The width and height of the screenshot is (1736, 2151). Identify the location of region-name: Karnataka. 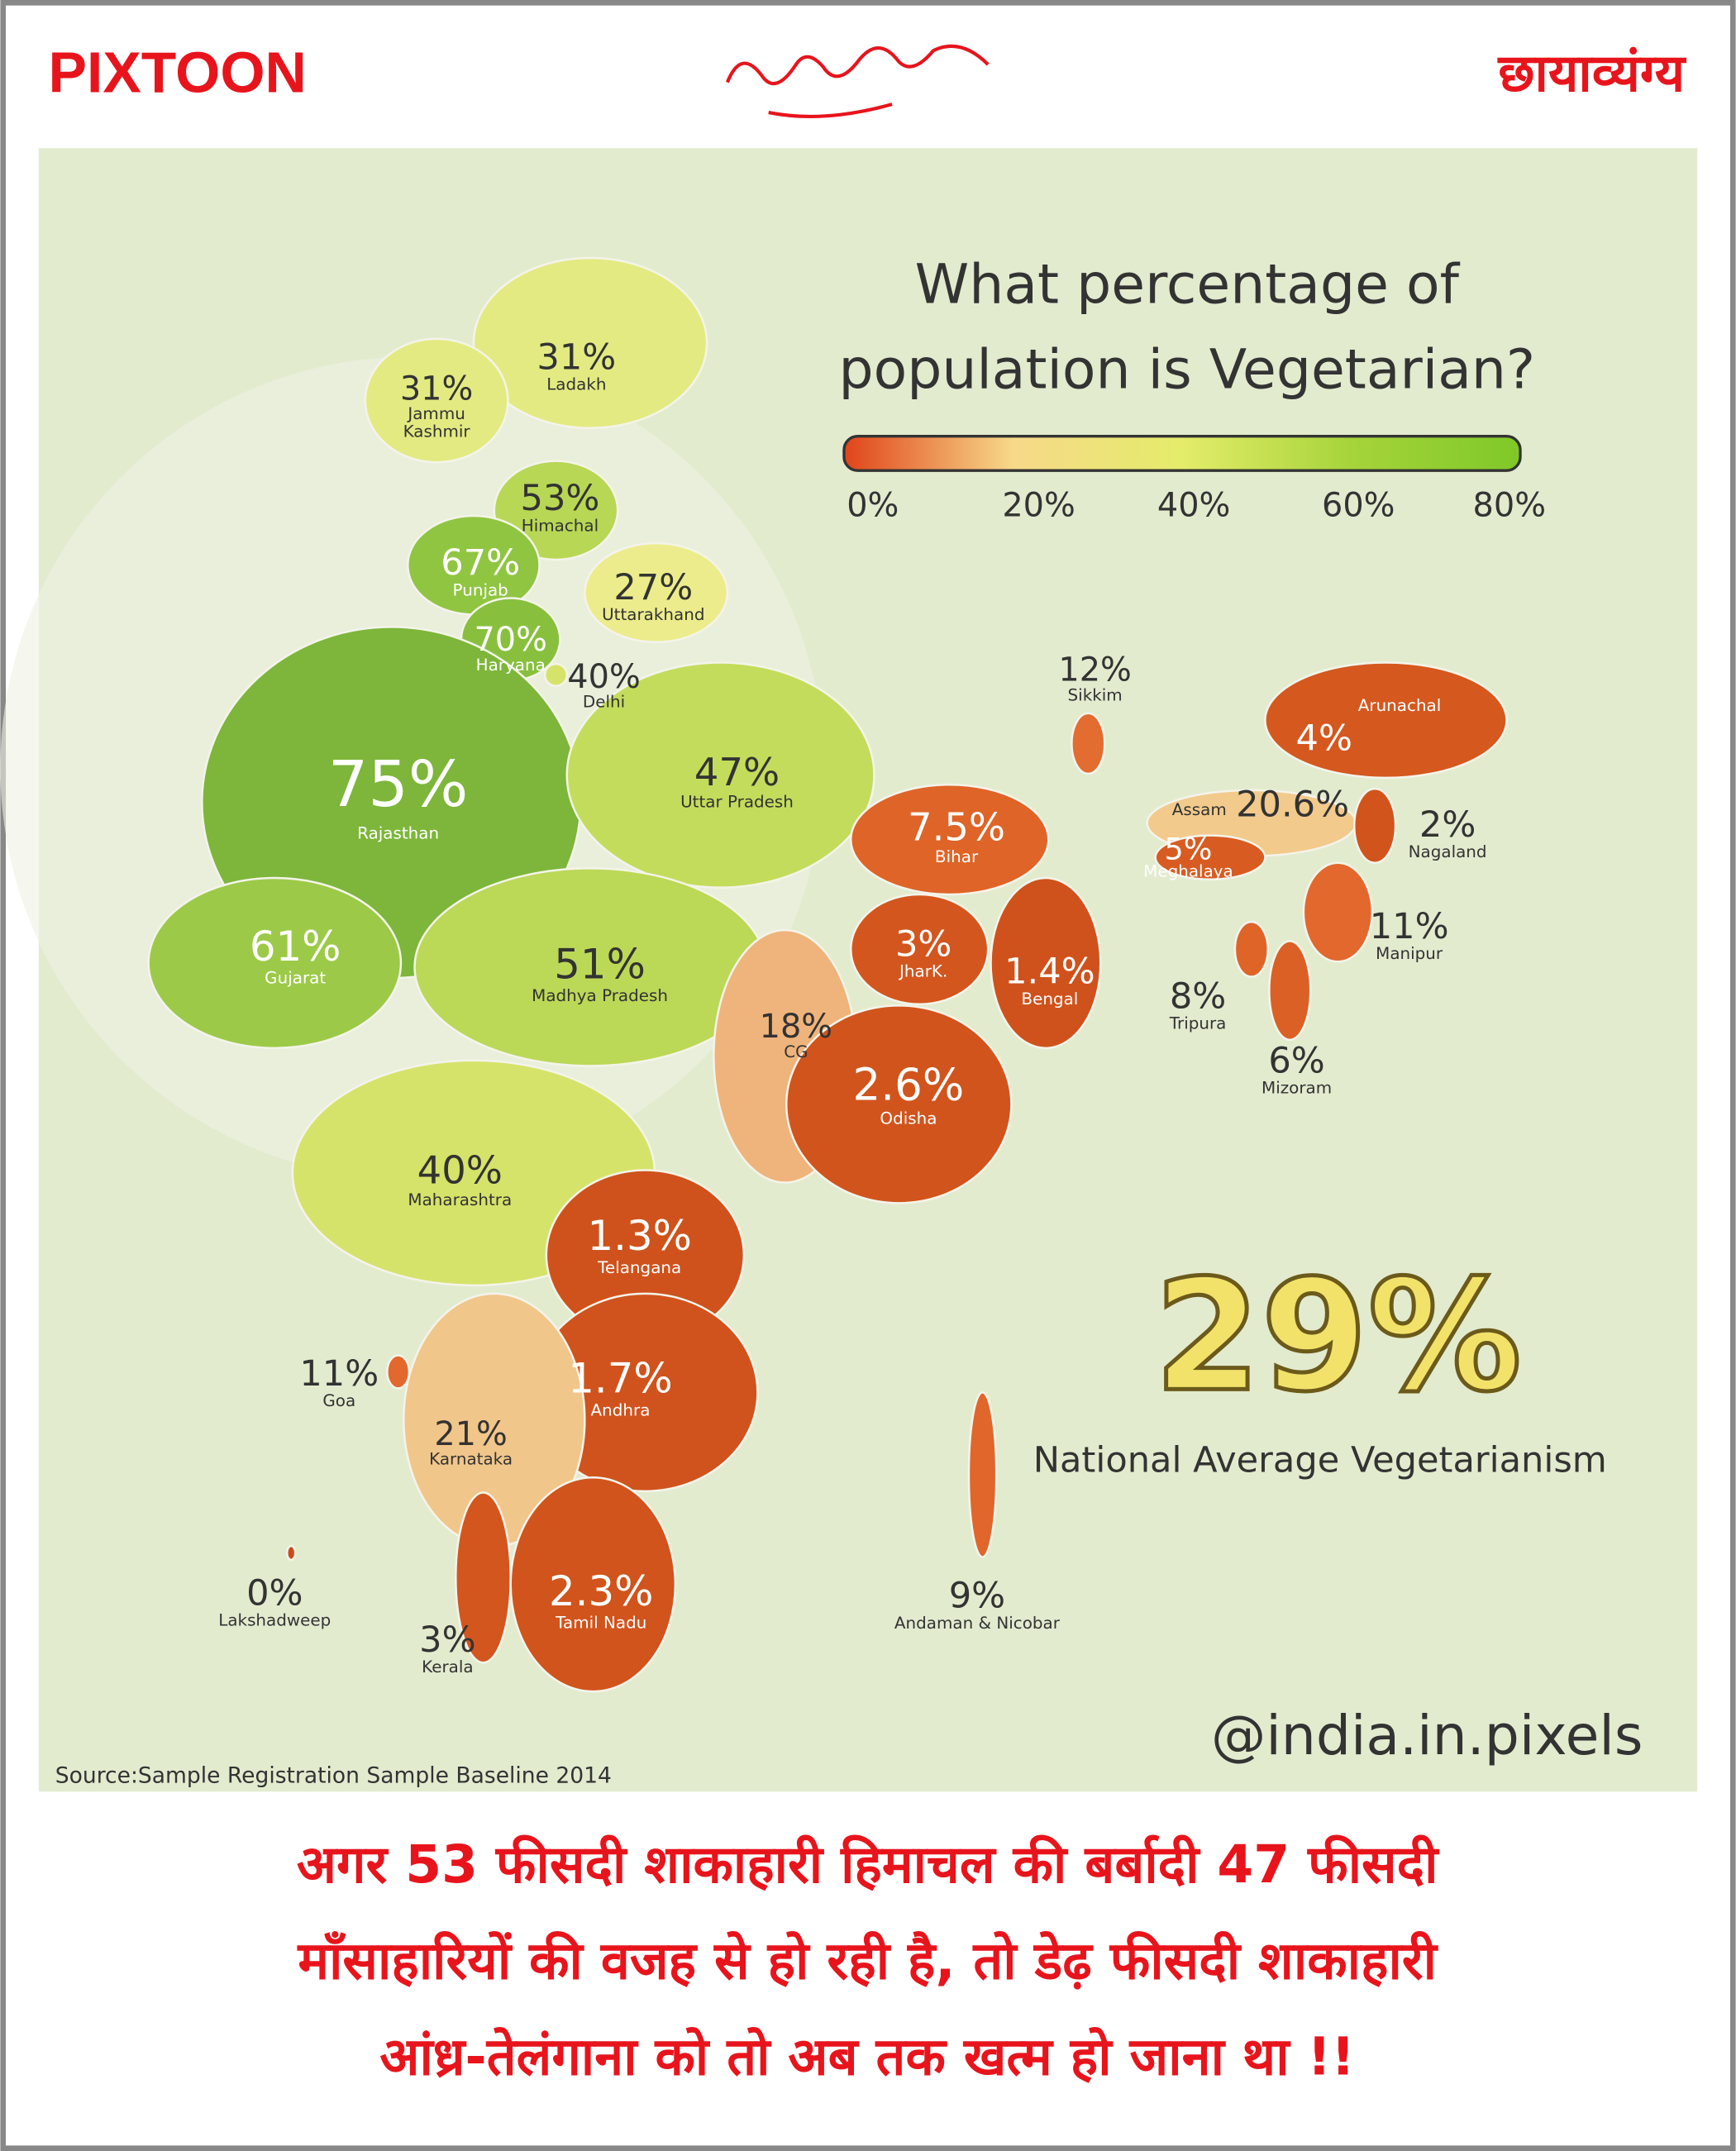
(471, 1459).